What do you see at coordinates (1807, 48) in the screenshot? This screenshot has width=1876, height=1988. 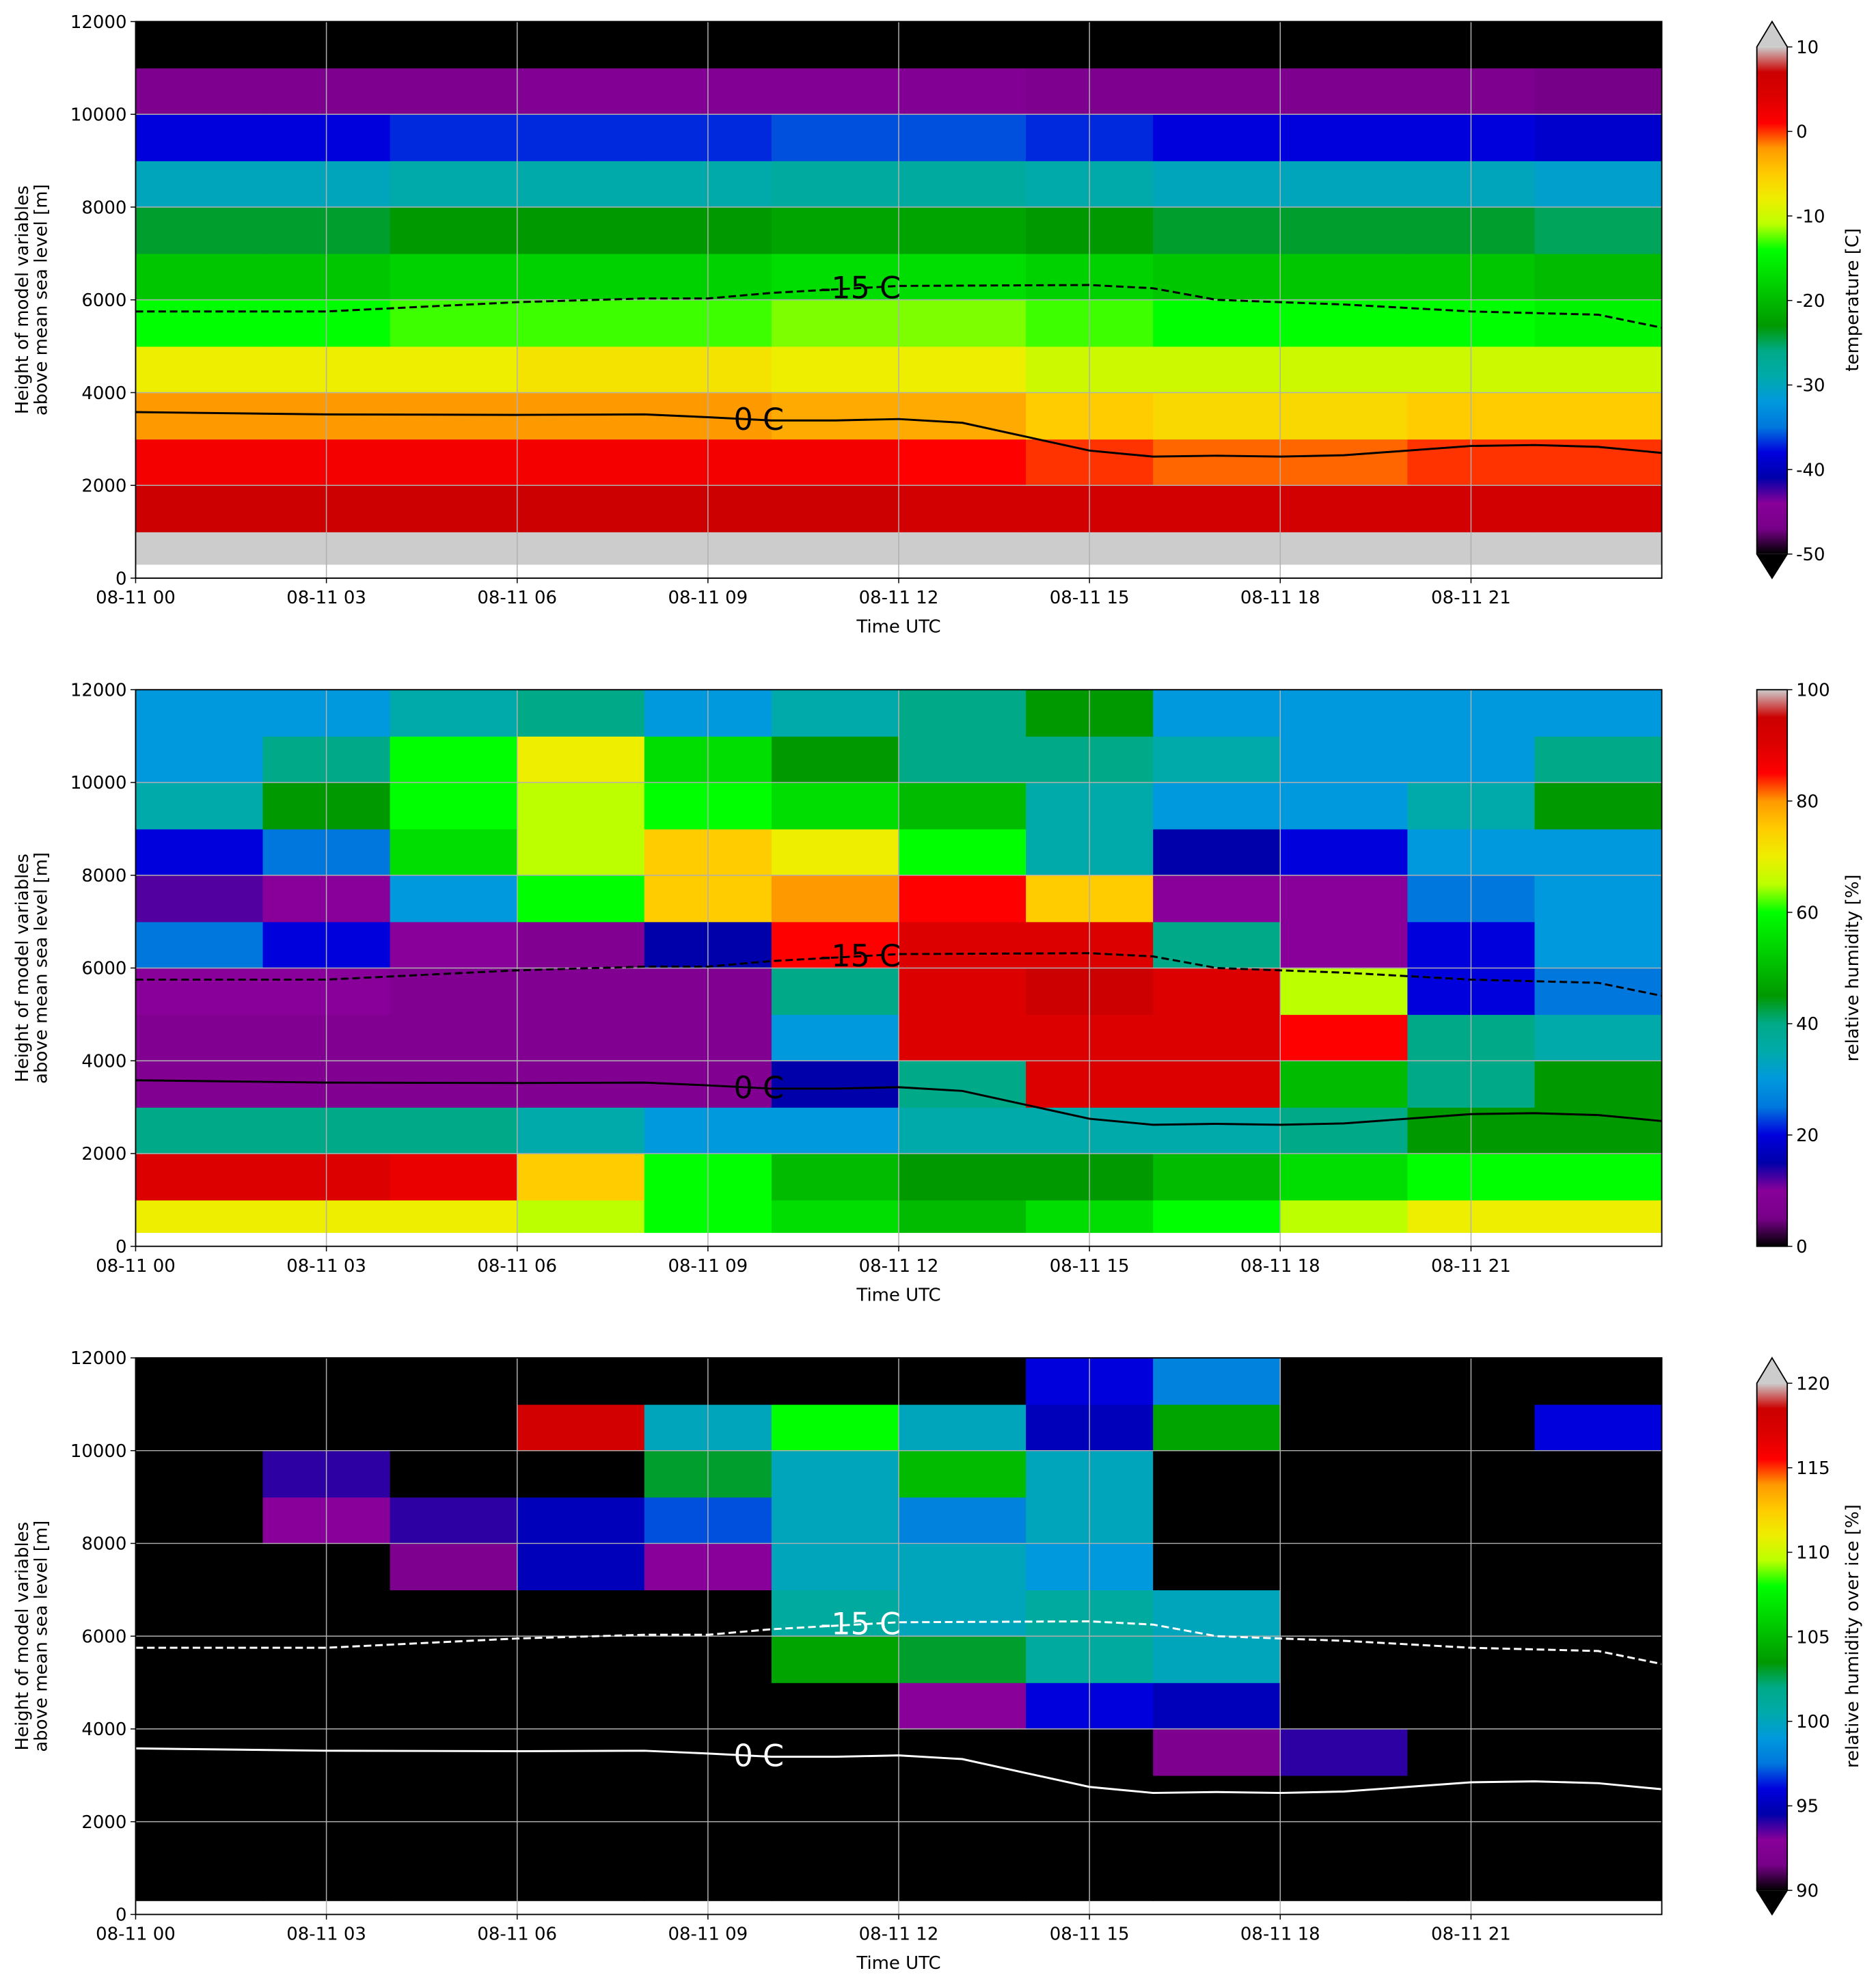 I see `colorbar-tick-label: 10` at bounding box center [1807, 48].